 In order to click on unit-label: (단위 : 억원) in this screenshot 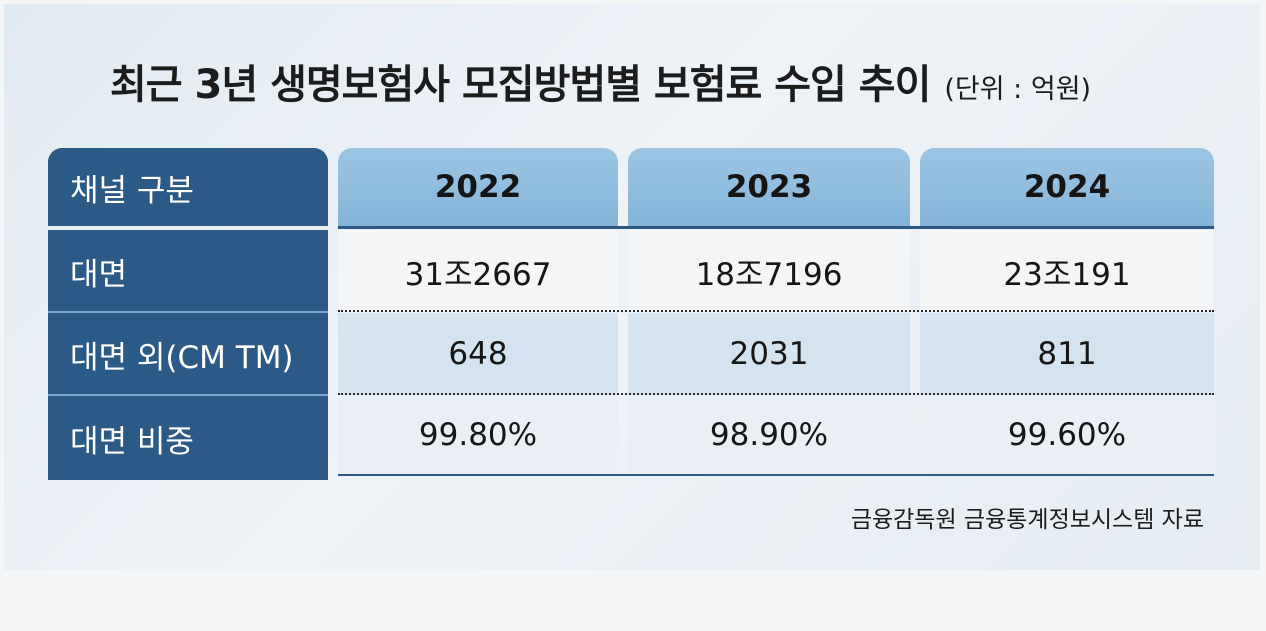, I will do `click(1018, 89)`.